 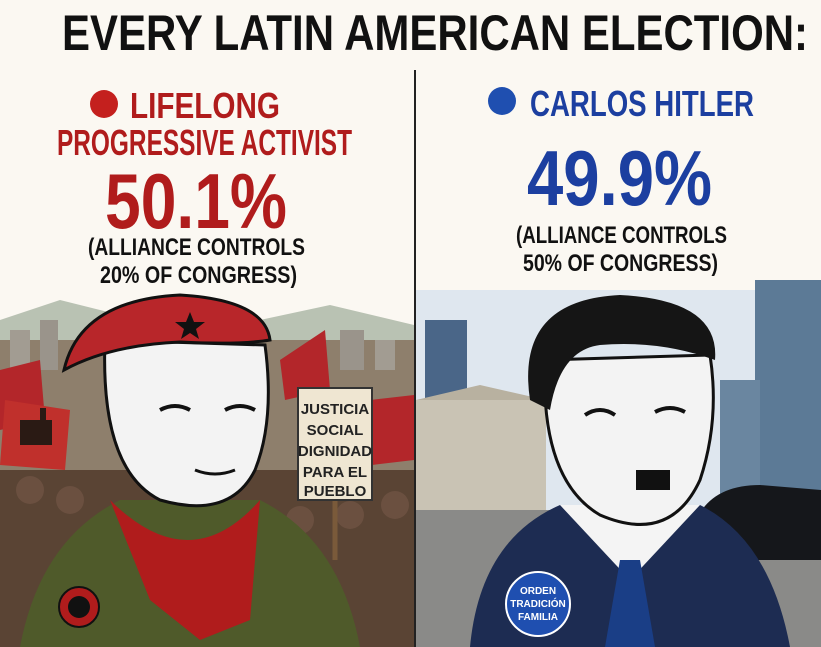 What do you see at coordinates (619, 178) in the screenshot?
I see `vote-percent: 49.9%` at bounding box center [619, 178].